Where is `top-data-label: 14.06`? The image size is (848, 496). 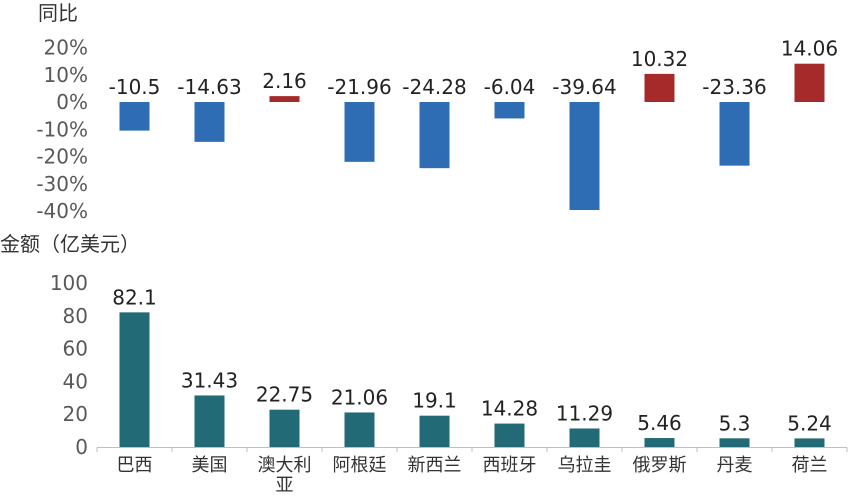
top-data-label: 14.06 is located at coordinates (809, 49).